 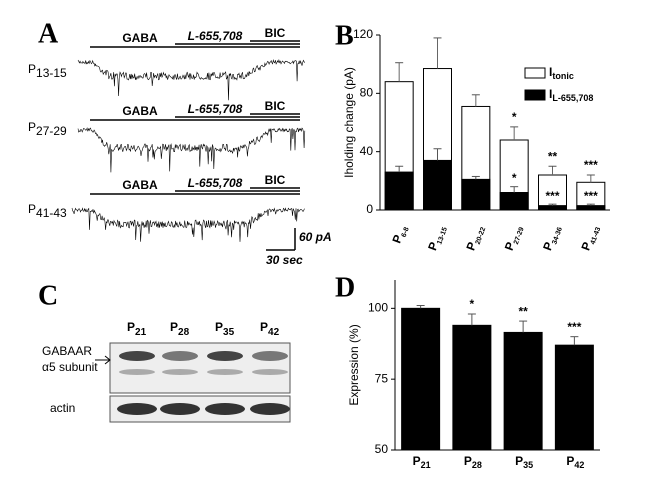 I want to click on trace-label: P13-15, so click(x=47, y=71).